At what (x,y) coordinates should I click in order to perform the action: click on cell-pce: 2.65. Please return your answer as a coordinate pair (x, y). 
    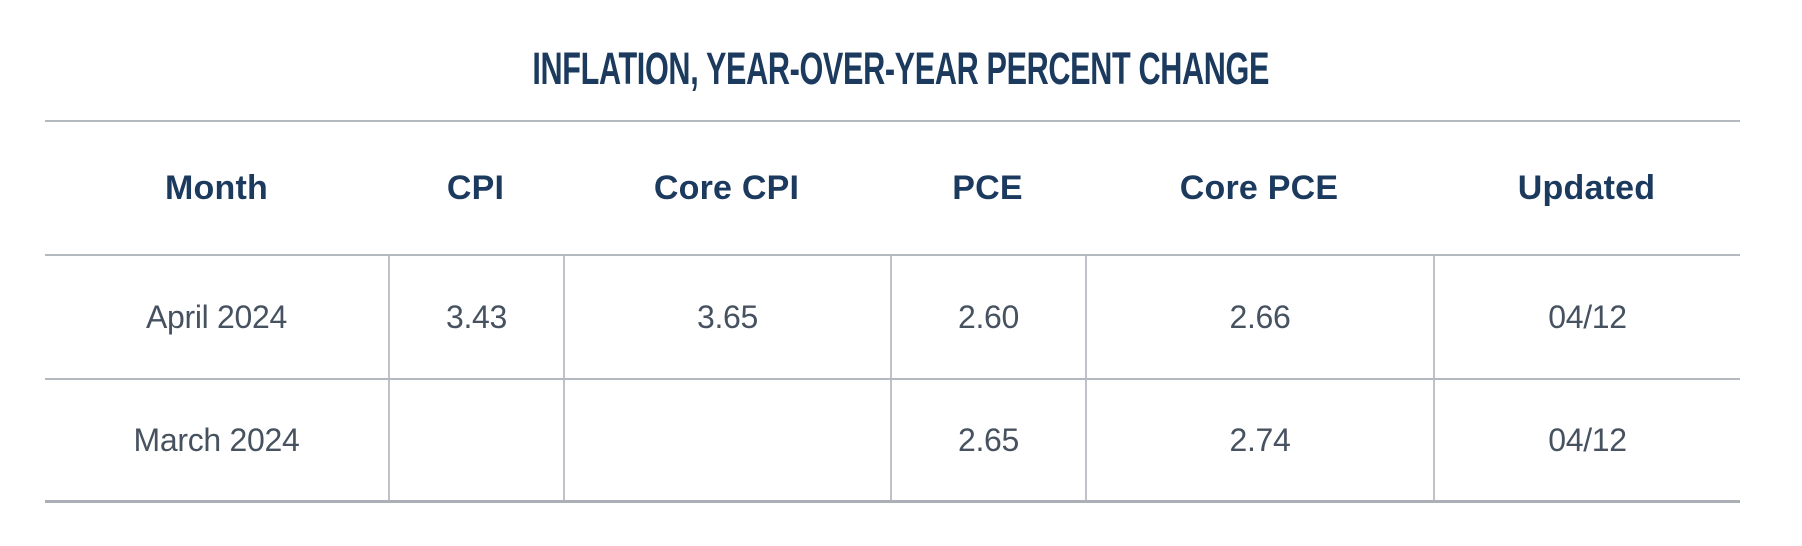
    Looking at the image, I should click on (987, 440).